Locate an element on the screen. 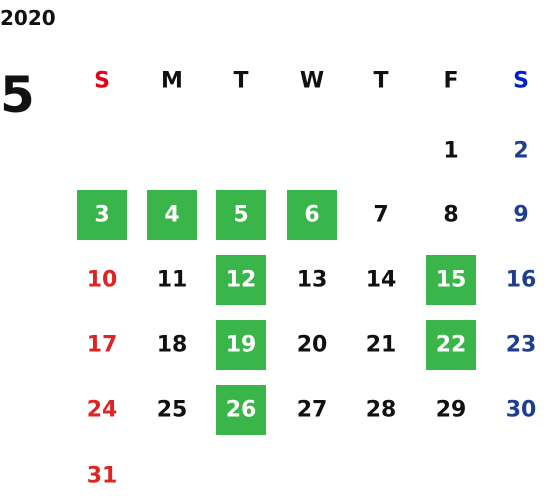 The width and height of the screenshot is (548, 503). weekday-label: M is located at coordinates (172, 81).